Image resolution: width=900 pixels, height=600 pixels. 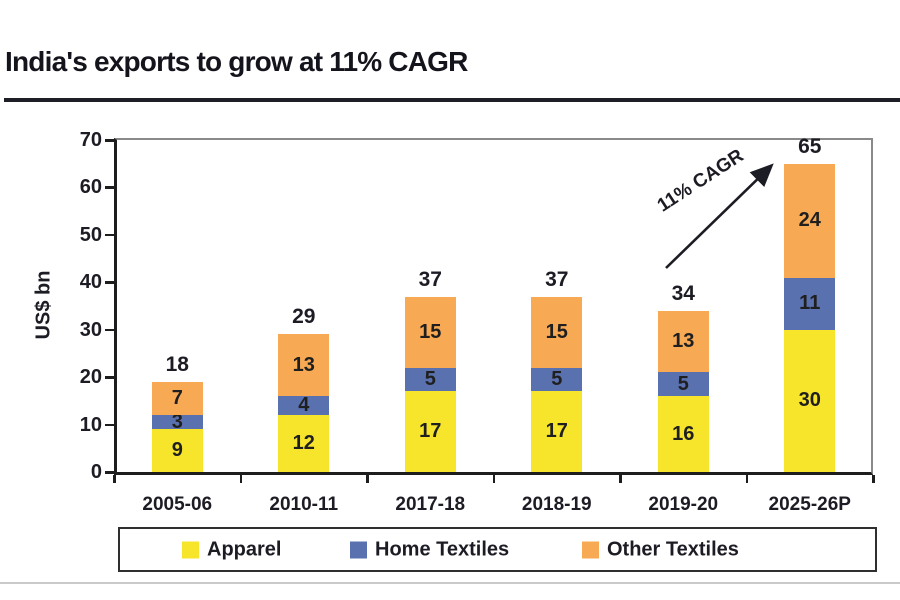 I want to click on y-tick-label: 0, so click(x=96, y=472).